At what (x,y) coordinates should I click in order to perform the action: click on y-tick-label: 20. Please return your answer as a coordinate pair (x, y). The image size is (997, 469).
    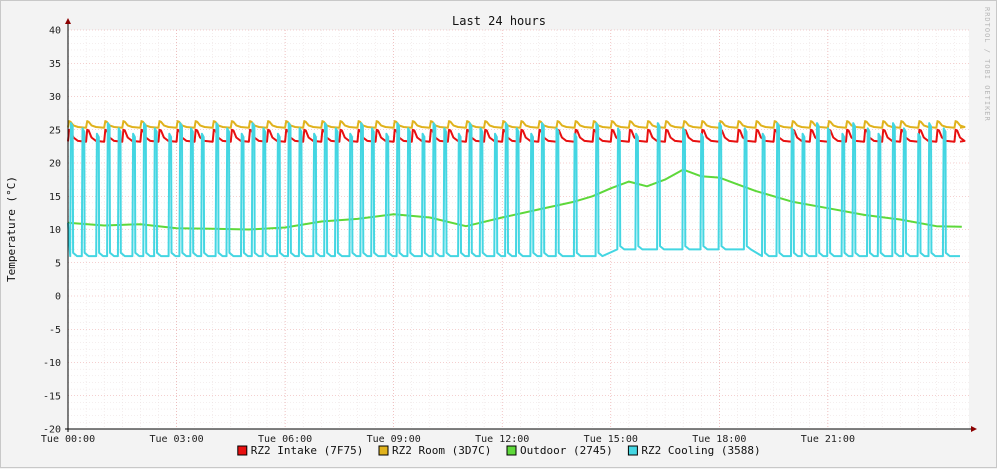
    Looking at the image, I should click on (55, 164).